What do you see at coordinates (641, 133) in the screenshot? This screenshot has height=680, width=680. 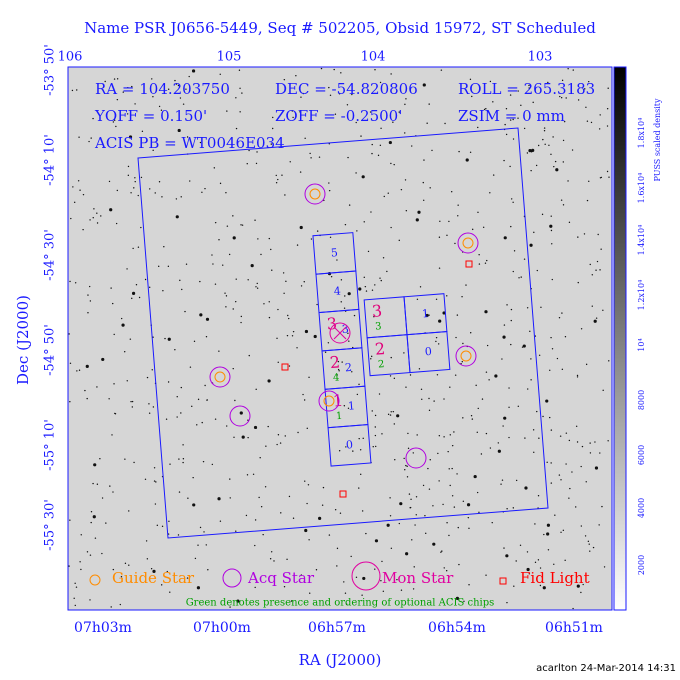 I see `colorbar-tick-label: 1.8x10⁴` at bounding box center [641, 133].